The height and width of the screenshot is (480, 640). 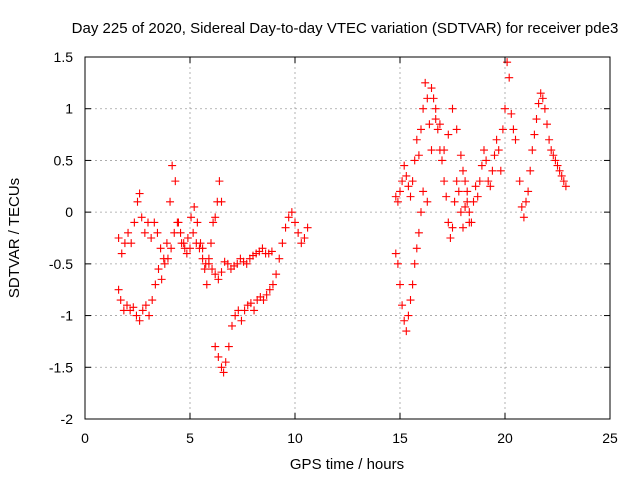 I want to click on y-tick-label: -0.5, so click(x=61, y=264).